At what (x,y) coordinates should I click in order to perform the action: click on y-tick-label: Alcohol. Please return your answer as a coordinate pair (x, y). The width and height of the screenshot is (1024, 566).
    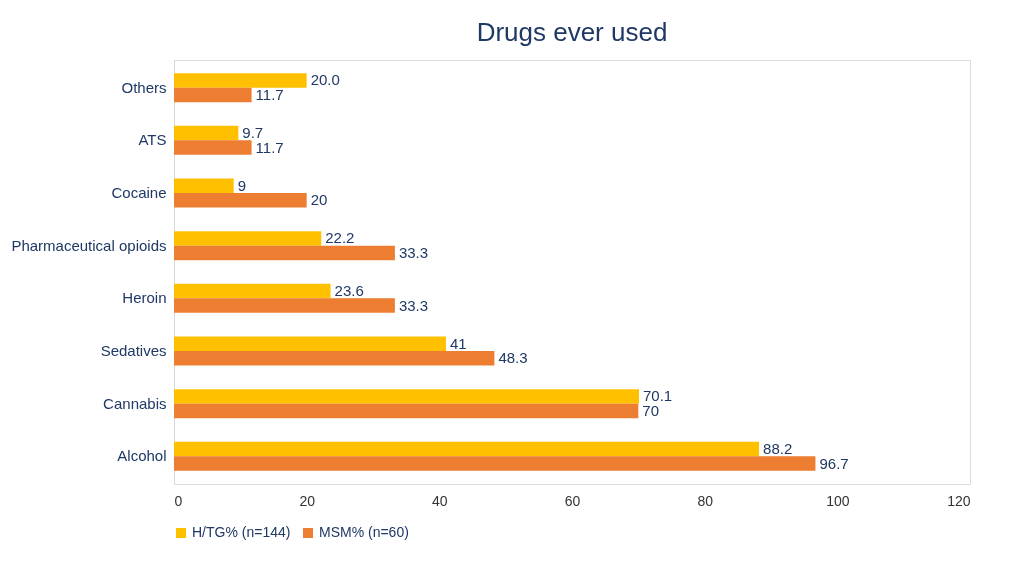
    Looking at the image, I should click on (142, 456).